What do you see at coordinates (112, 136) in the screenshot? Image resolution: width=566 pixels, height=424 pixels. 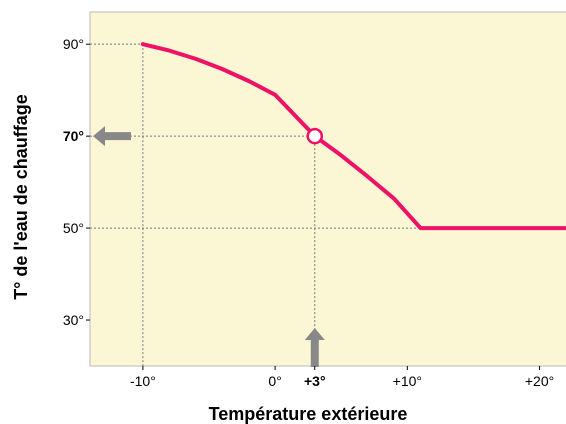 I see `arrow-left-icon` at bounding box center [112, 136].